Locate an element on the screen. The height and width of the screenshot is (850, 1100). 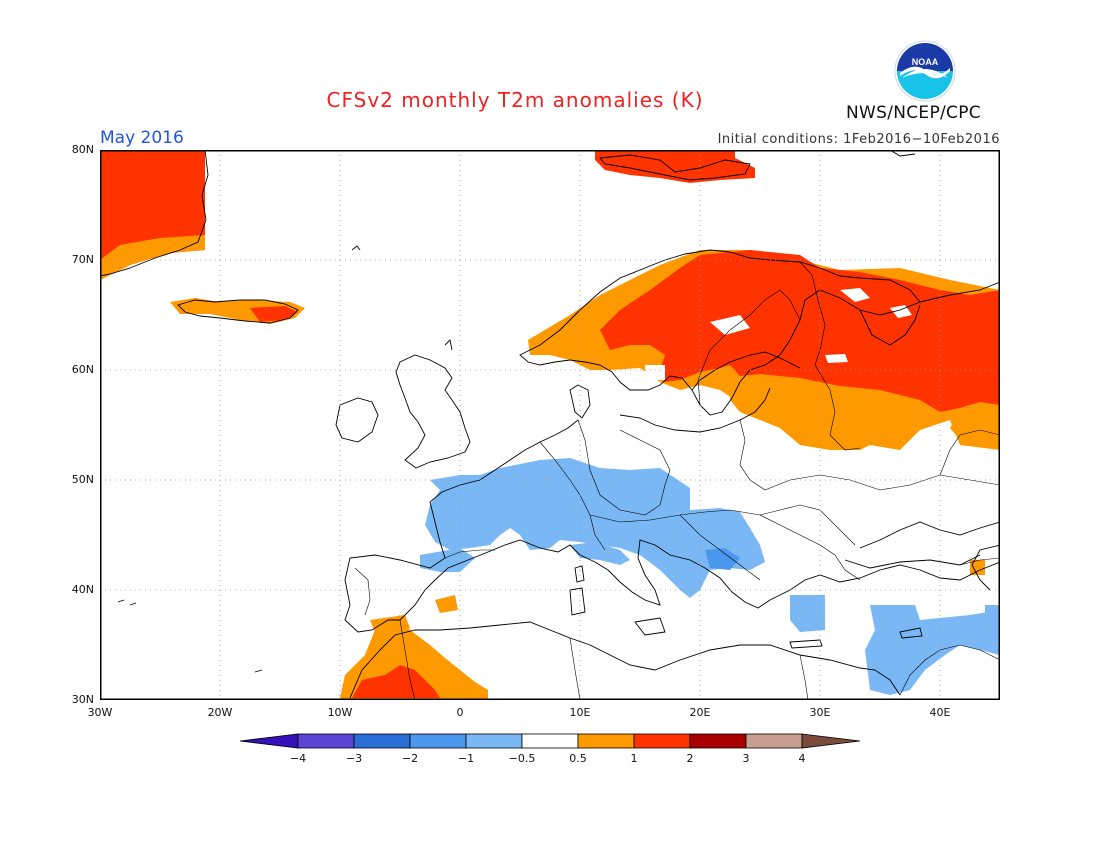
anomaly-levant-small is located at coordinates (992, 612).